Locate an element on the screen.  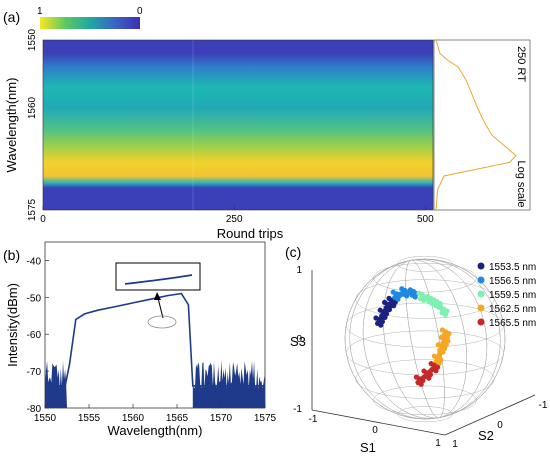
spectrum-x-tick-label: 1575 is located at coordinates (265, 418).